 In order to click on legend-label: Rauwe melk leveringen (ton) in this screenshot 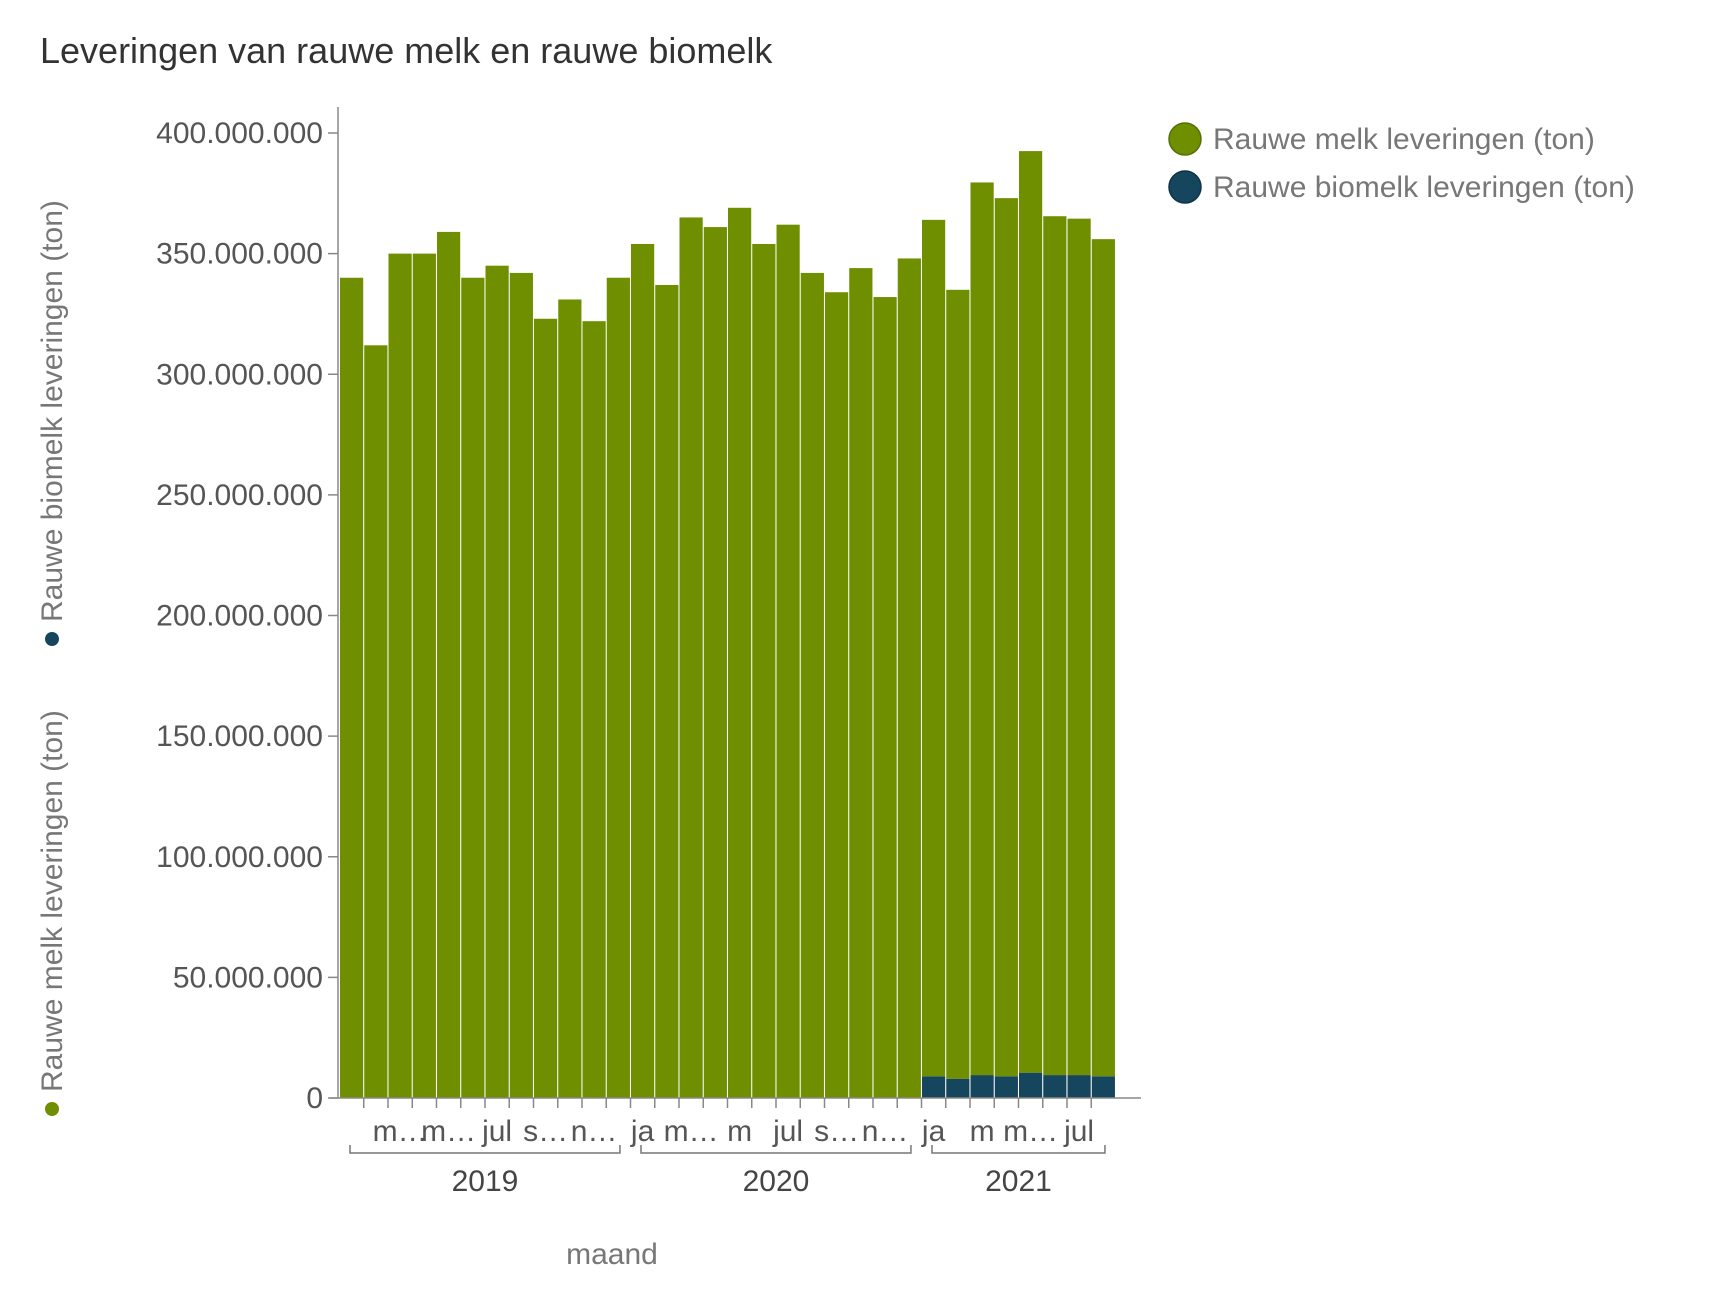, I will do `click(1404, 139)`.